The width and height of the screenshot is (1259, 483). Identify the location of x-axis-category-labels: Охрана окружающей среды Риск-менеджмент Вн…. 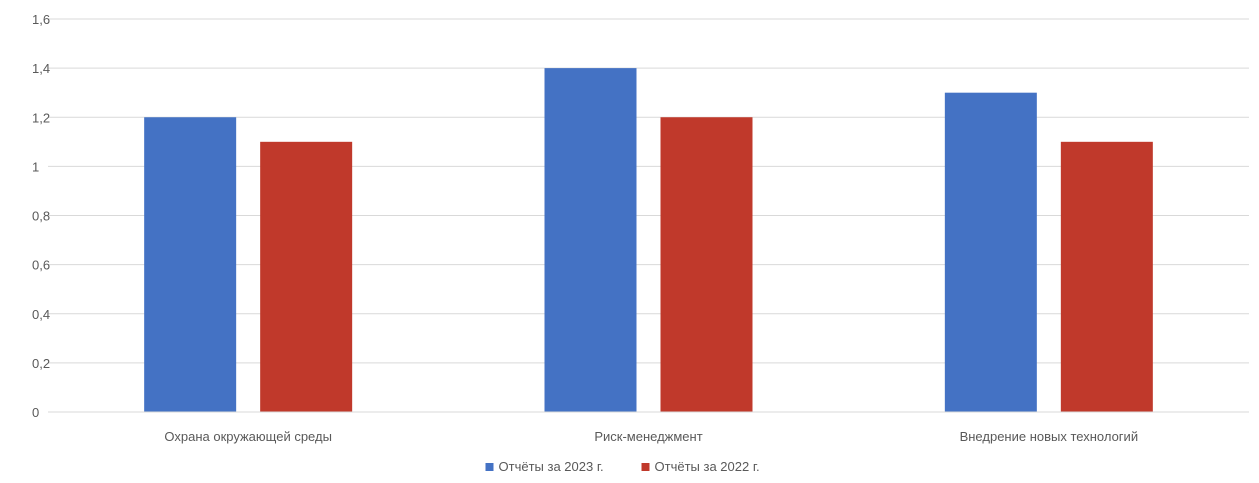
(651, 436).